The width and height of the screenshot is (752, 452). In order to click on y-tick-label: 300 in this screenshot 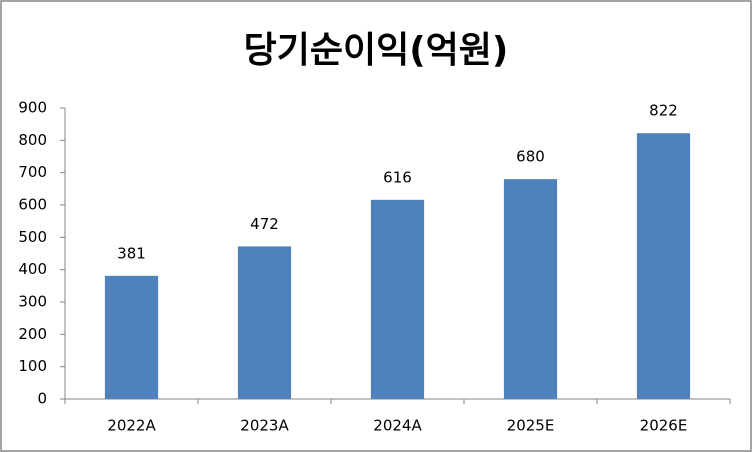, I will do `click(32, 302)`.